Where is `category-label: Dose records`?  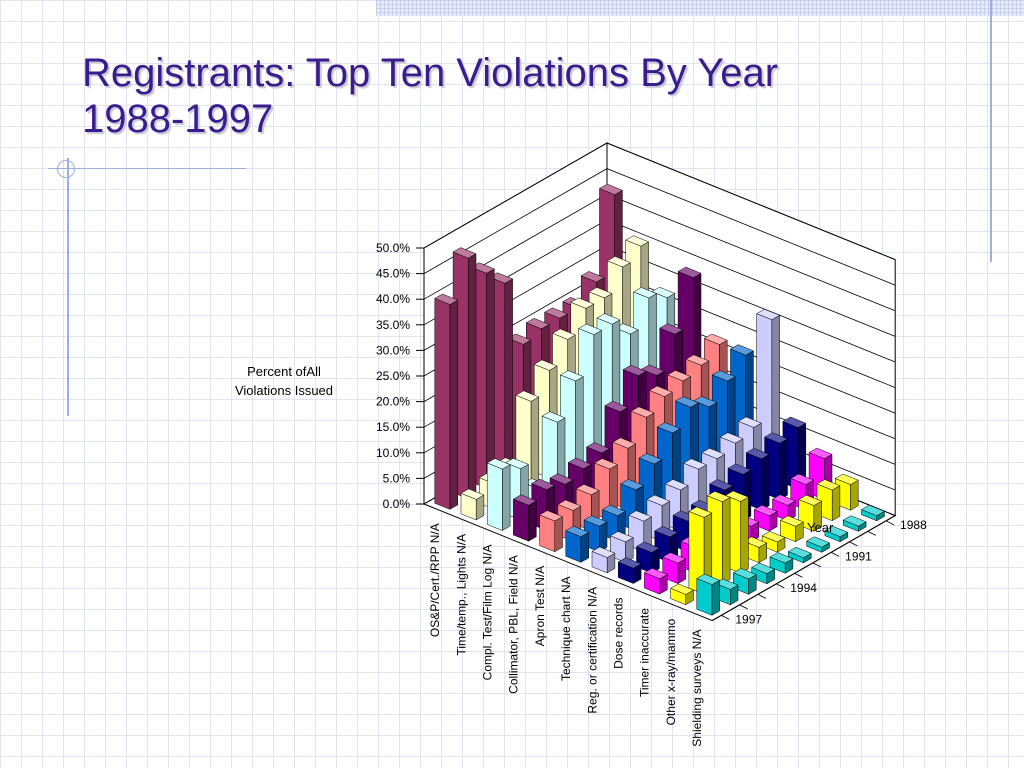 category-label: Dose records is located at coordinates (619, 633).